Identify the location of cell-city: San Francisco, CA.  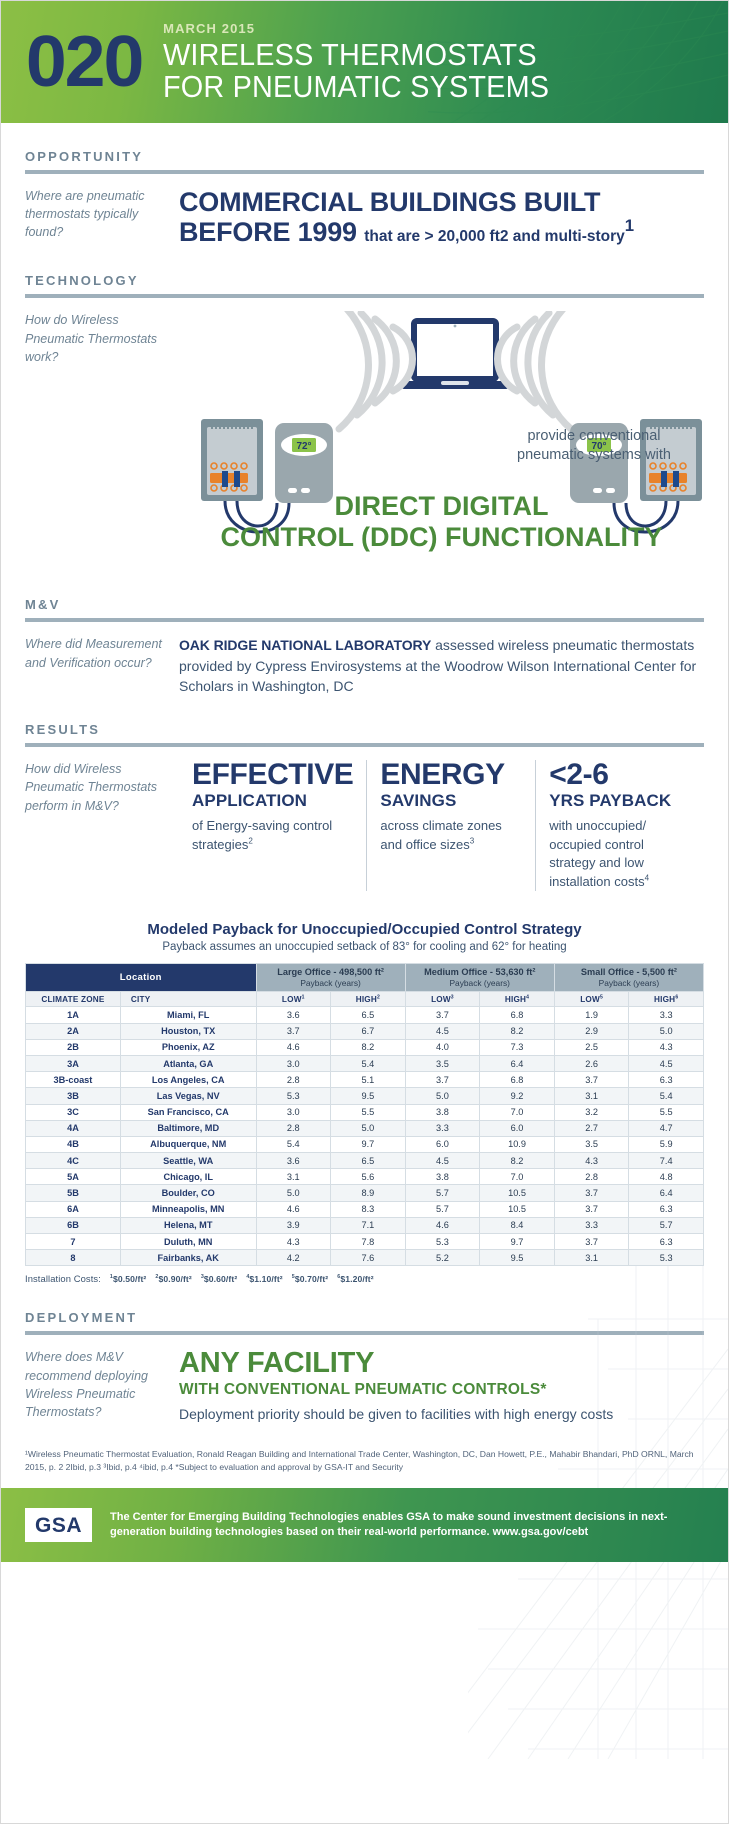
(188, 1112).